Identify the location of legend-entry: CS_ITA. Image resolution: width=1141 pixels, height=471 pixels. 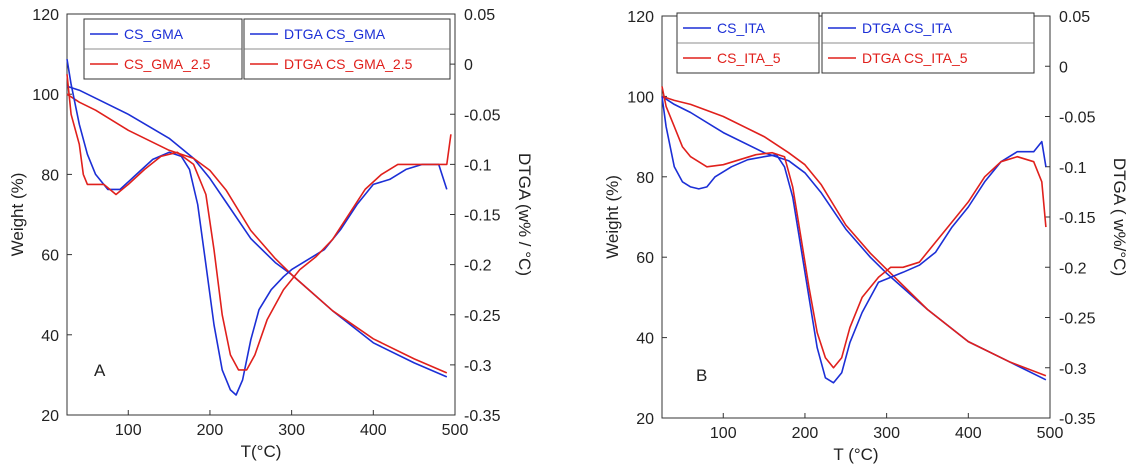
(741, 28).